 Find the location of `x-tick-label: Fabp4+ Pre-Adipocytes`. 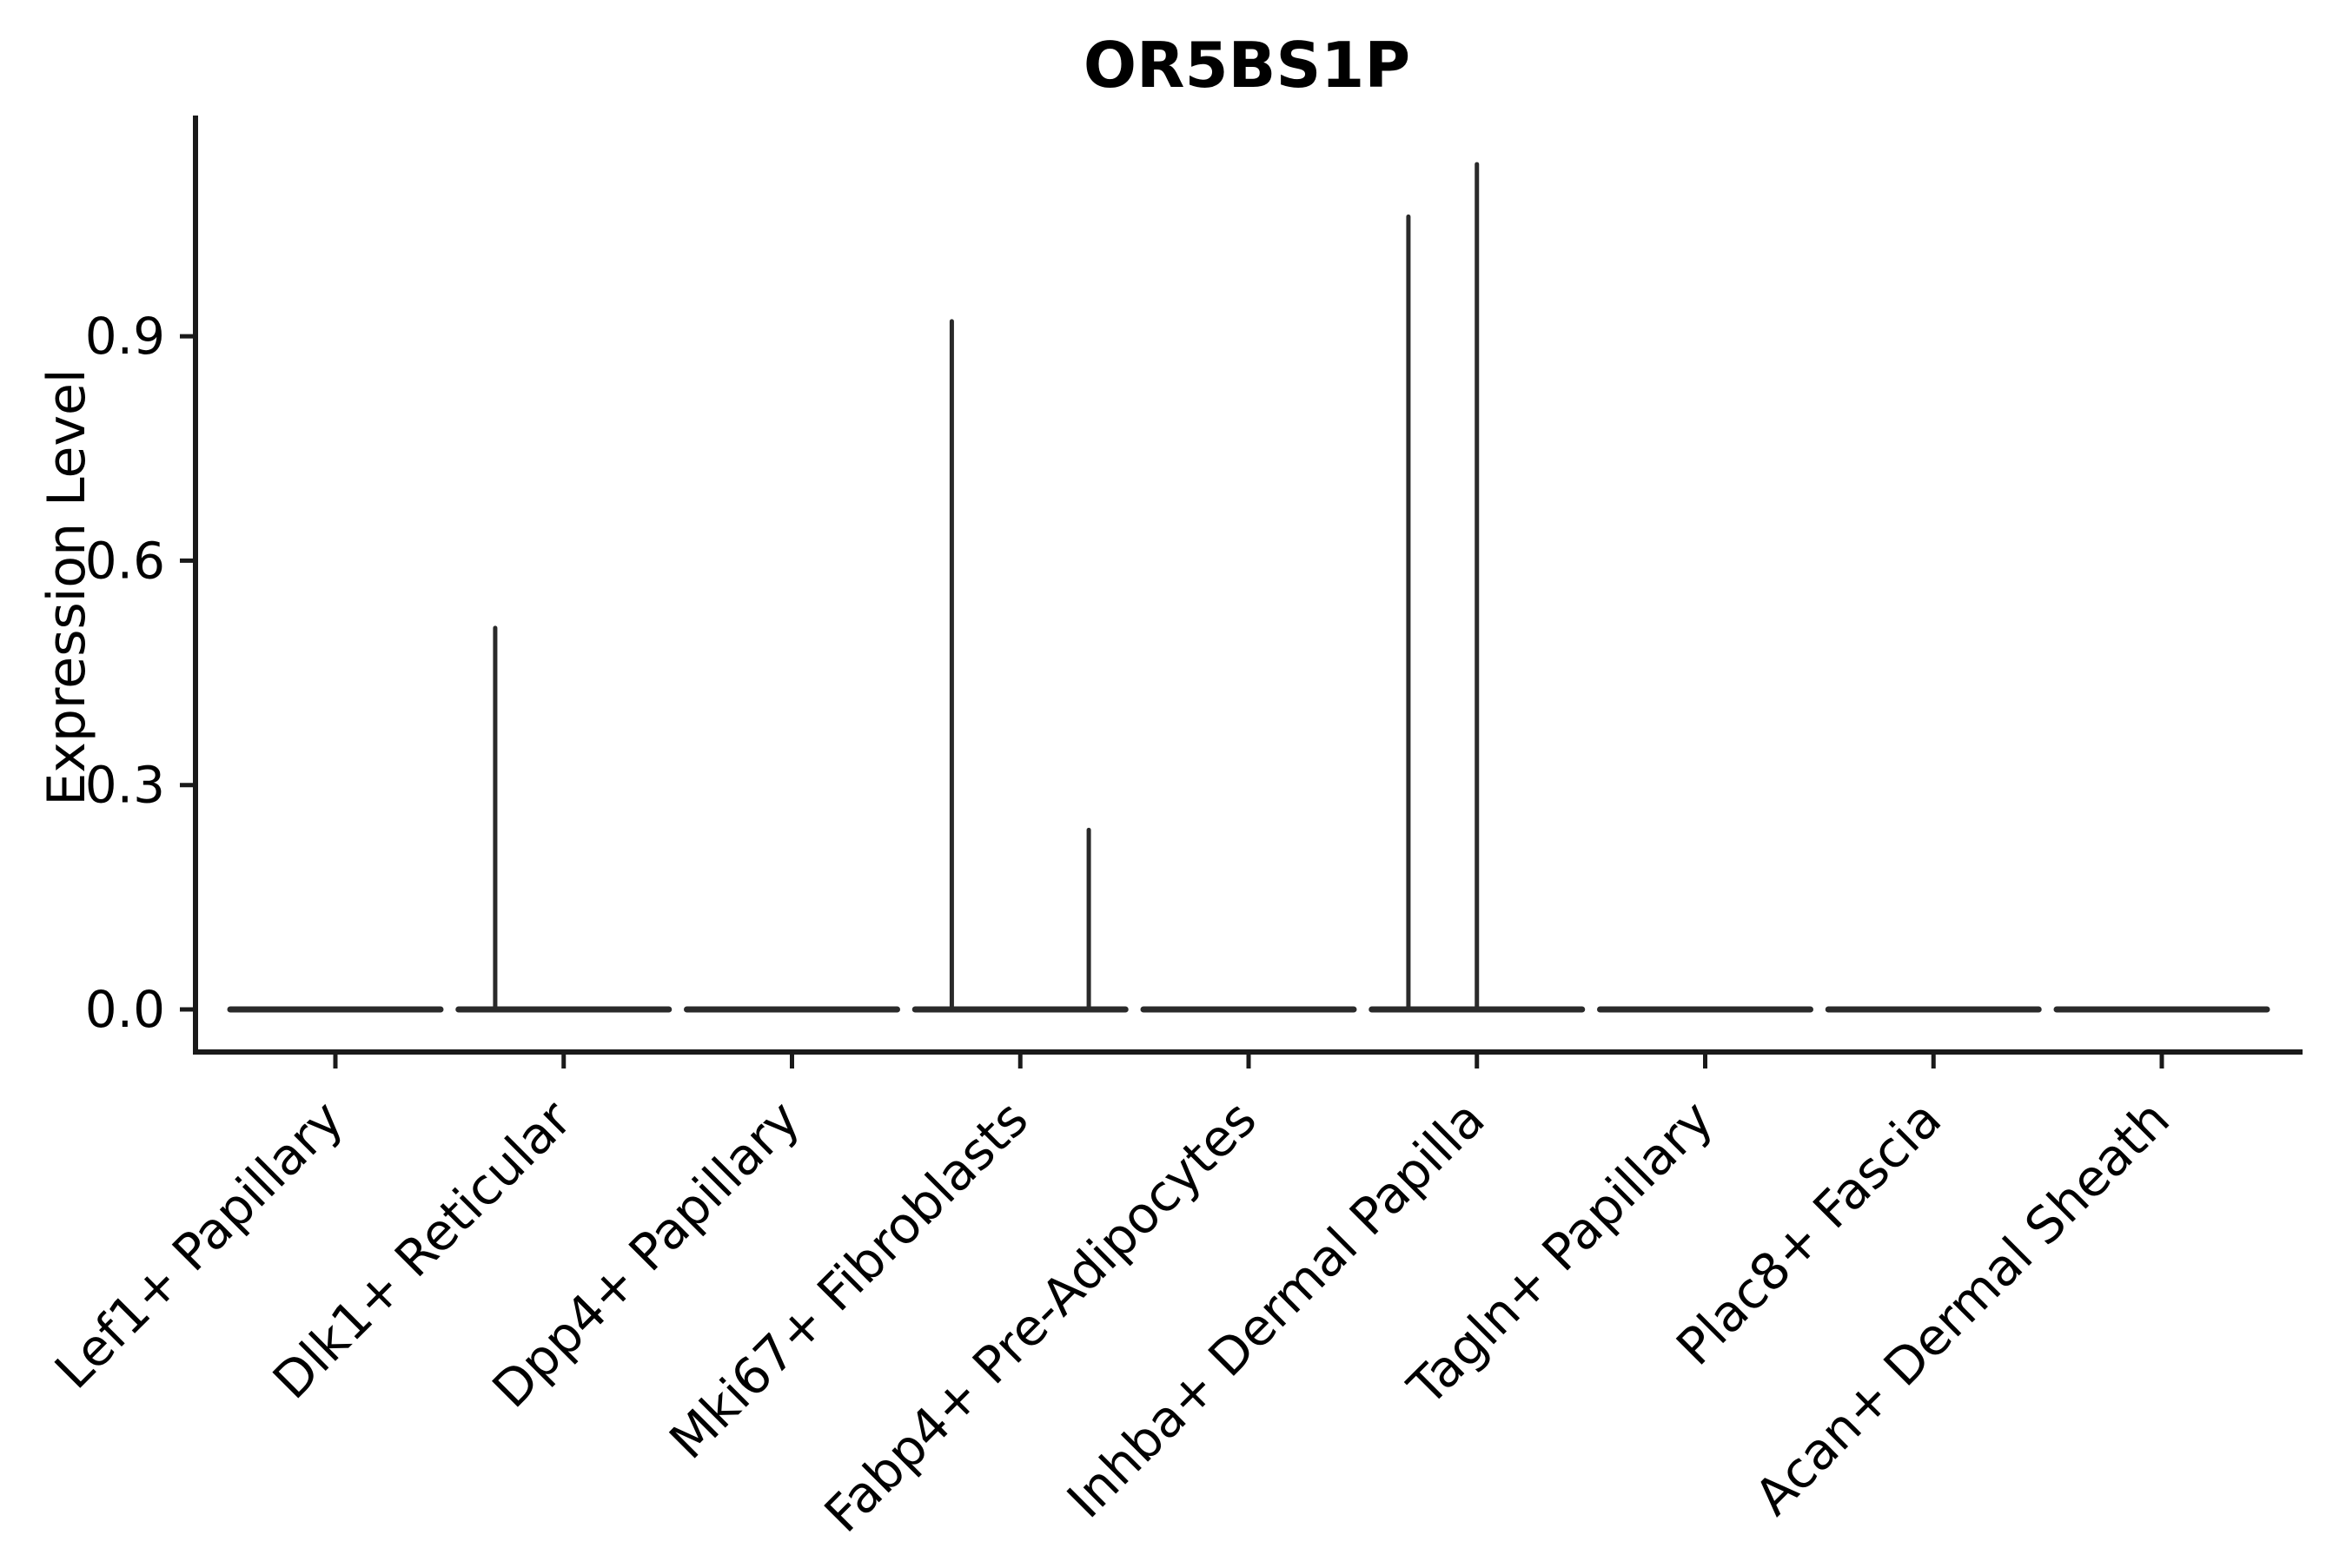

x-tick-label: Fabp4+ Pre-Adipocytes is located at coordinates (1040, 1316).